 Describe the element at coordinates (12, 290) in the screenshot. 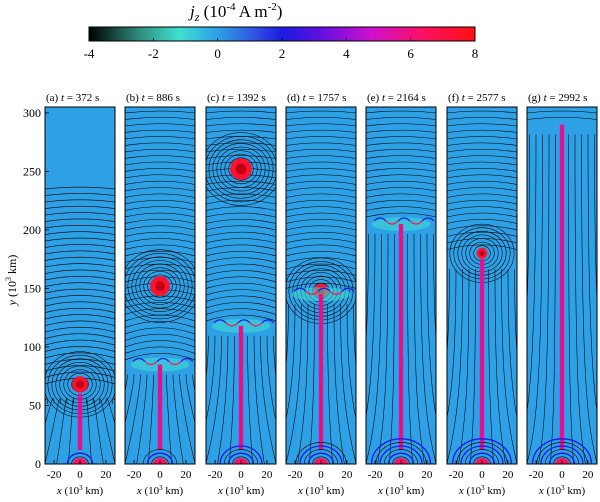

I see `y-axis-label-prefix: (10` at that location.